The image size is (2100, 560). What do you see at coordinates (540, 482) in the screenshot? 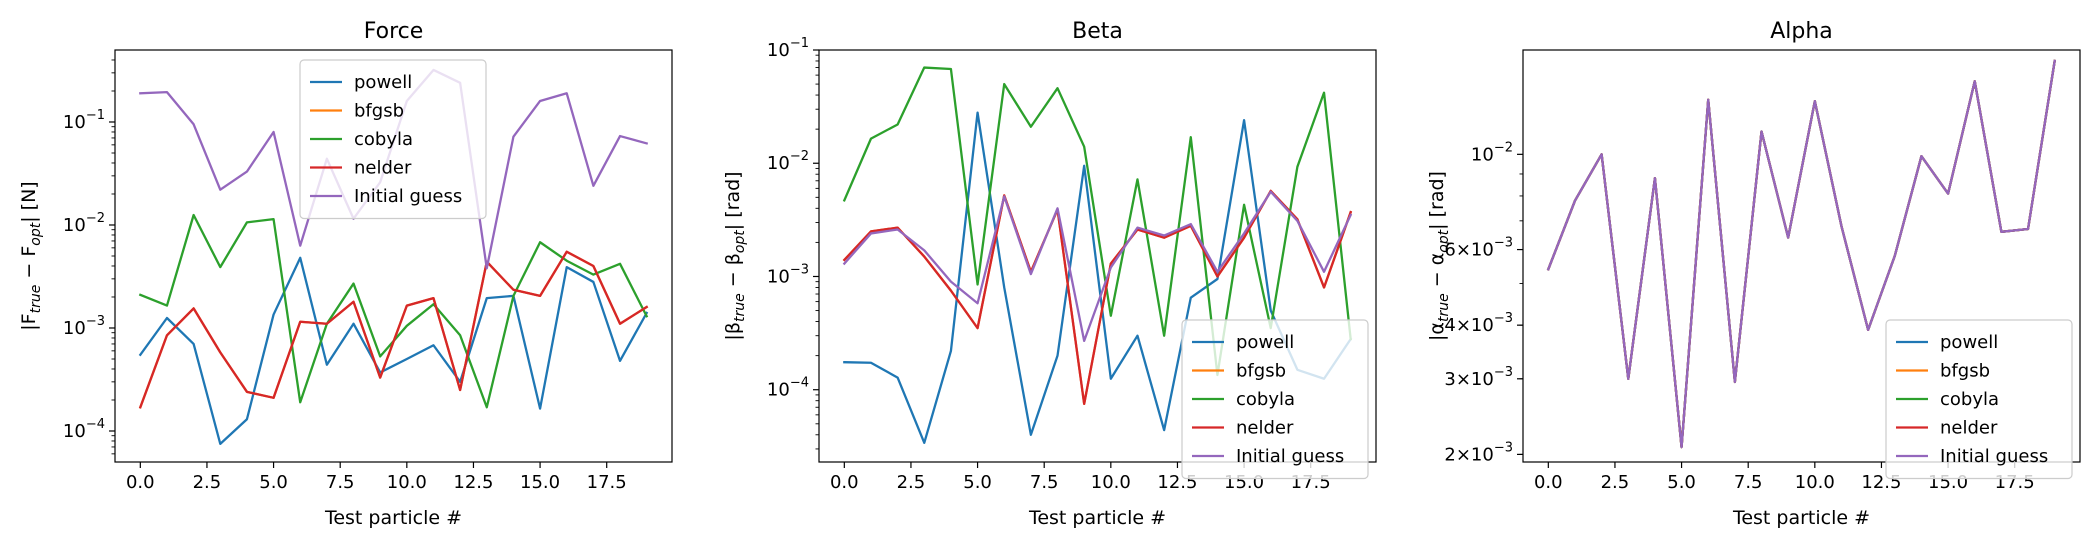
I see `x-tick-label: 15.0` at bounding box center [540, 482].